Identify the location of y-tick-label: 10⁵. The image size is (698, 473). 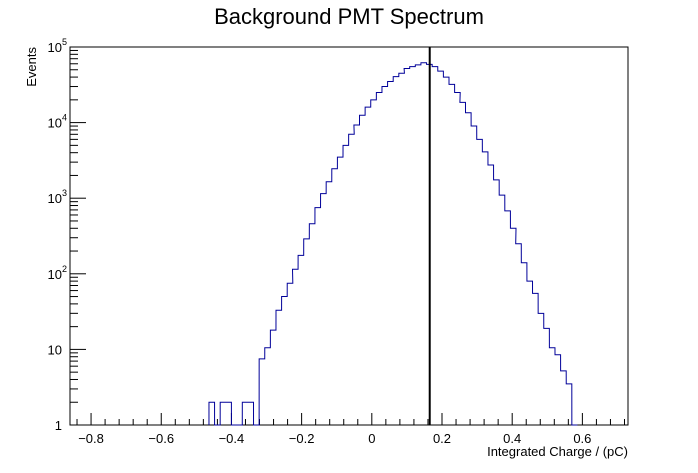
(57, 46).